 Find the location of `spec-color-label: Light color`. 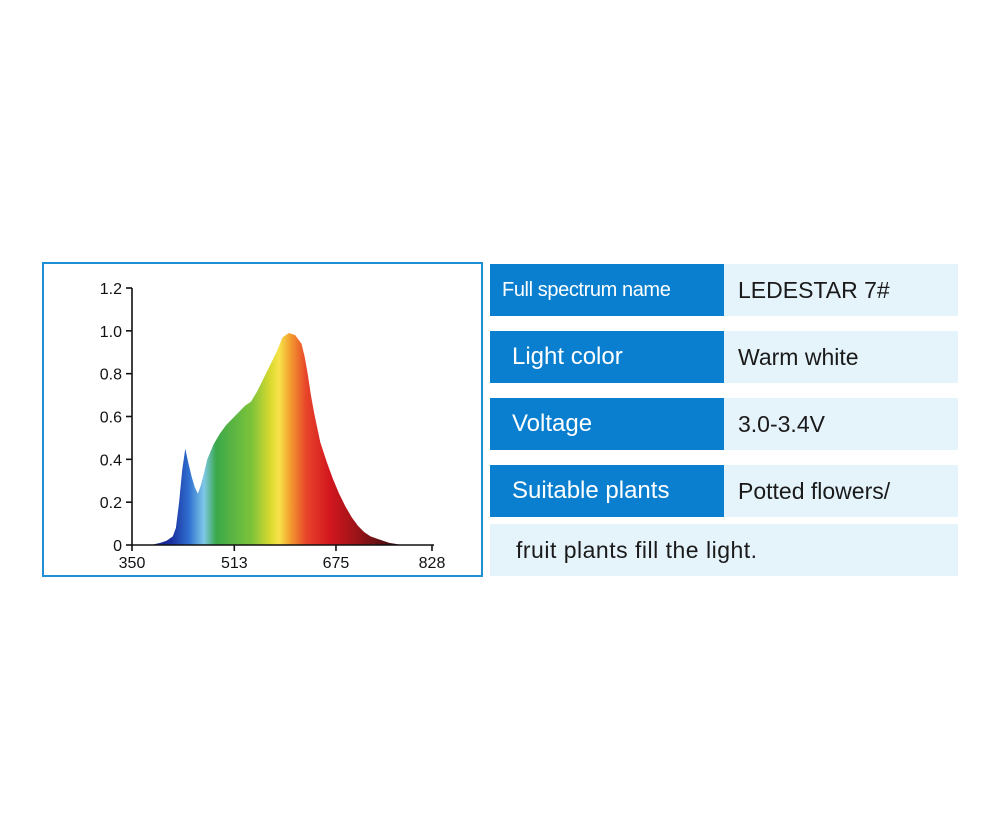

spec-color-label: Light color is located at coordinates (607, 357).